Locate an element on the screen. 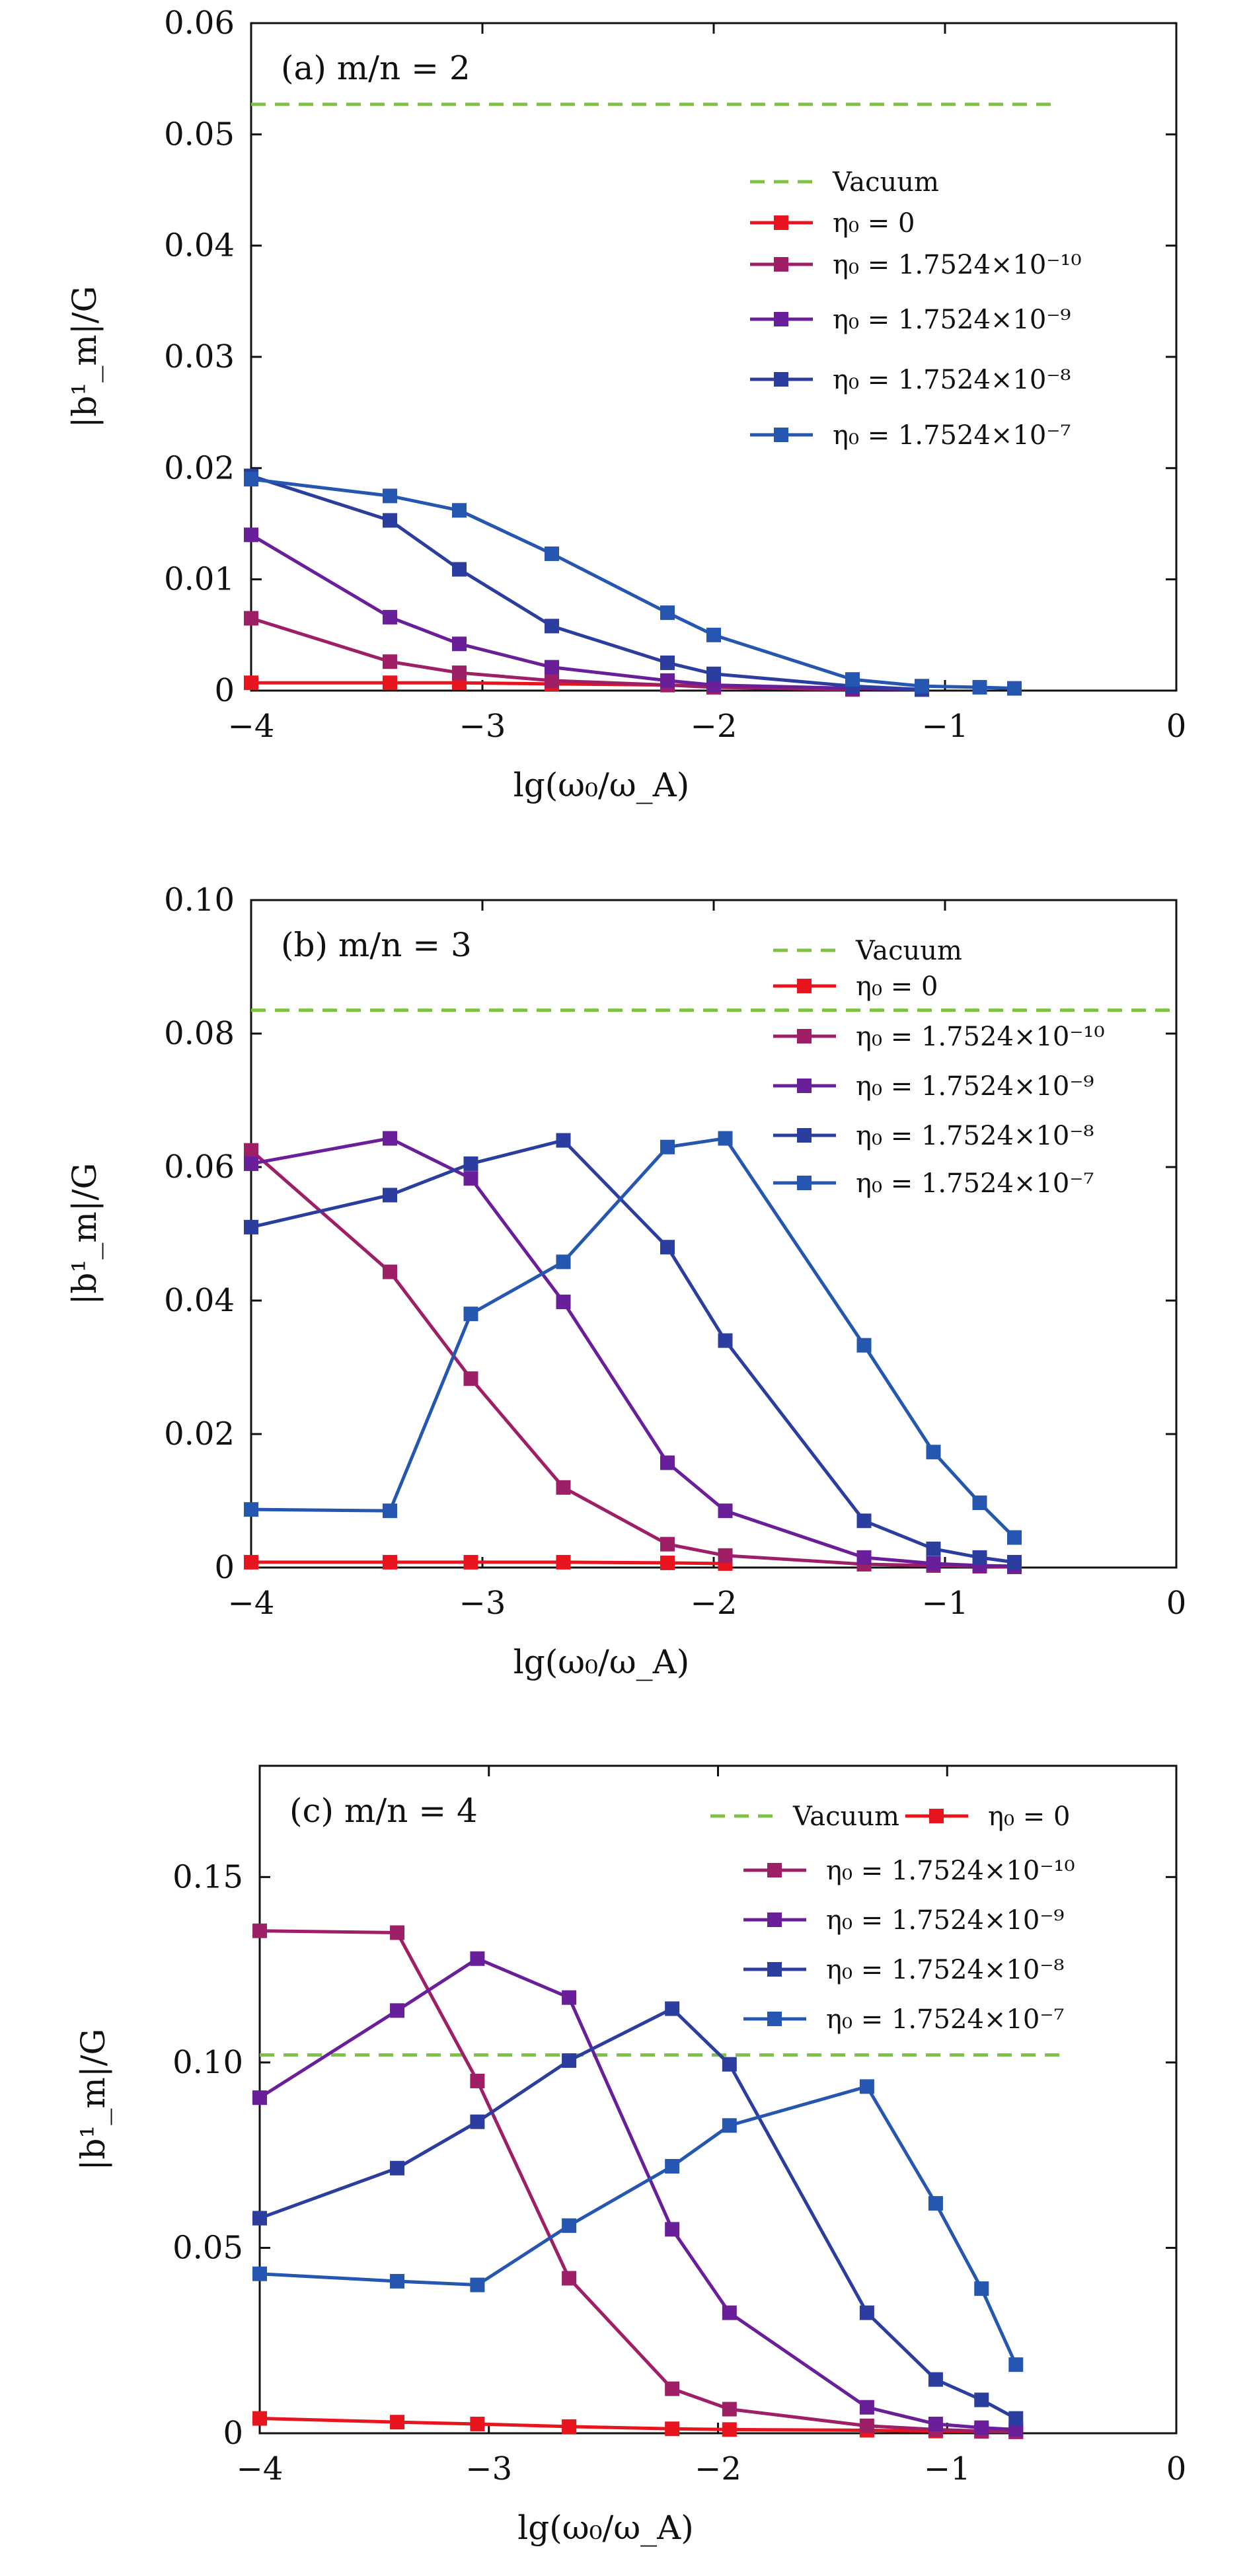 This screenshot has width=1249, height=2576. legend-label: η₀ = 1.7524×10⁻⁷ is located at coordinates (945, 2020).